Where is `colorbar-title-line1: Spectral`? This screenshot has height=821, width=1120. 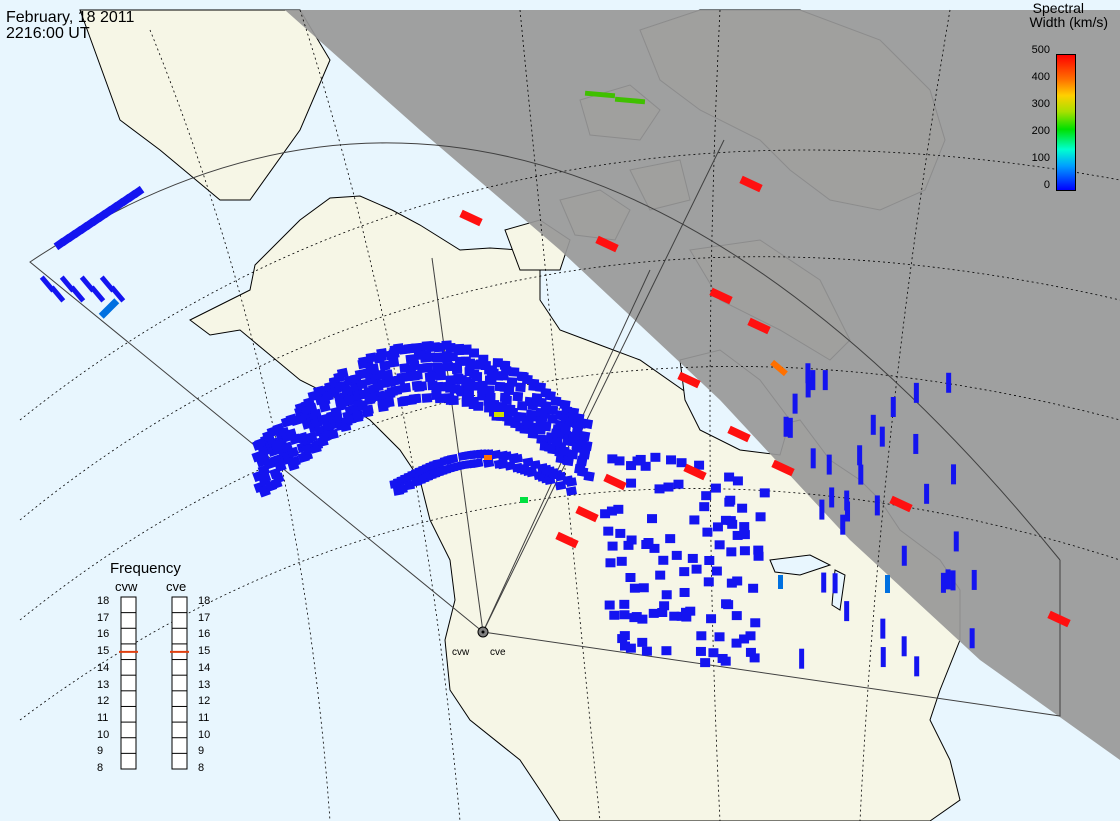 colorbar-title-line1: Spectral is located at coordinates (1058, 8).